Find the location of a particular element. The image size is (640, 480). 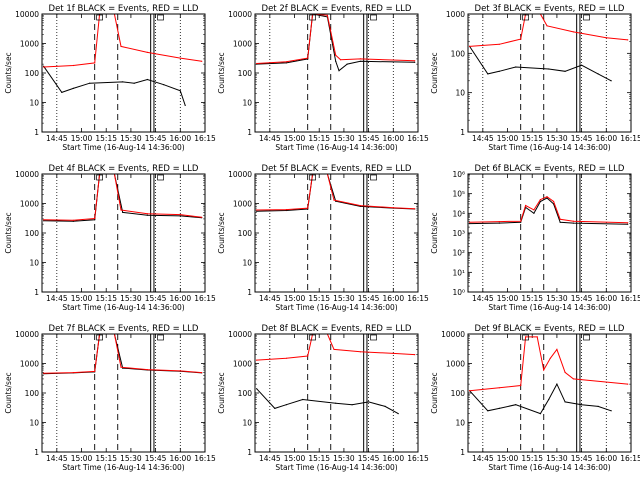

chart-title: Det 9f BLACK = Events, RED = LLD is located at coordinates (550, 329).